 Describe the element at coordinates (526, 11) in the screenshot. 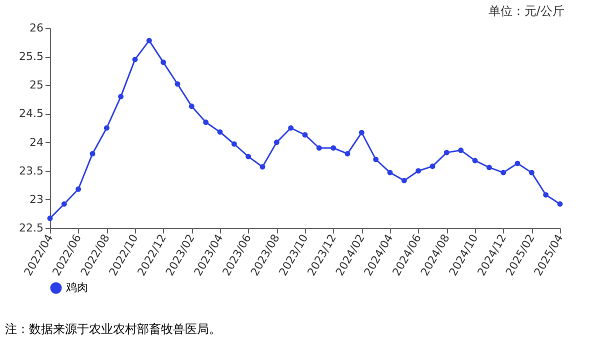

I see `text: 单位：元/公斤` at that location.